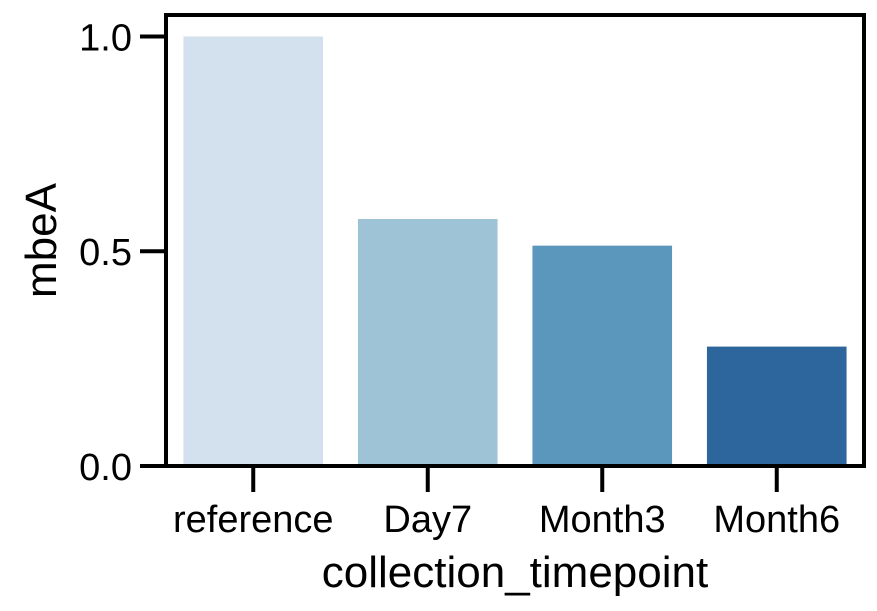 This screenshot has width=877, height=611. What do you see at coordinates (253, 251) in the screenshot?
I see `bar-reference` at bounding box center [253, 251].